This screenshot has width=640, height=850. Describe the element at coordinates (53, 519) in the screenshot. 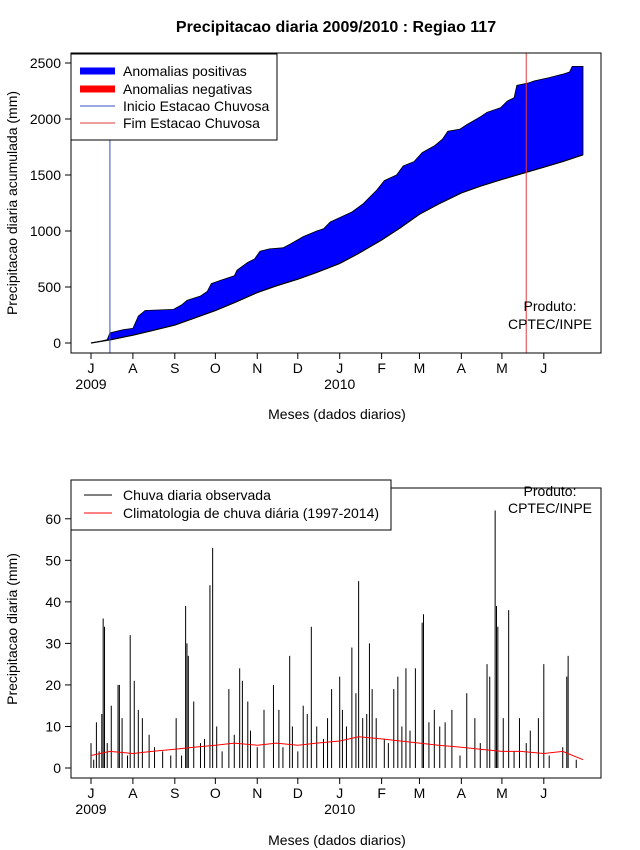

I see `y-tick-label: 60` at that location.